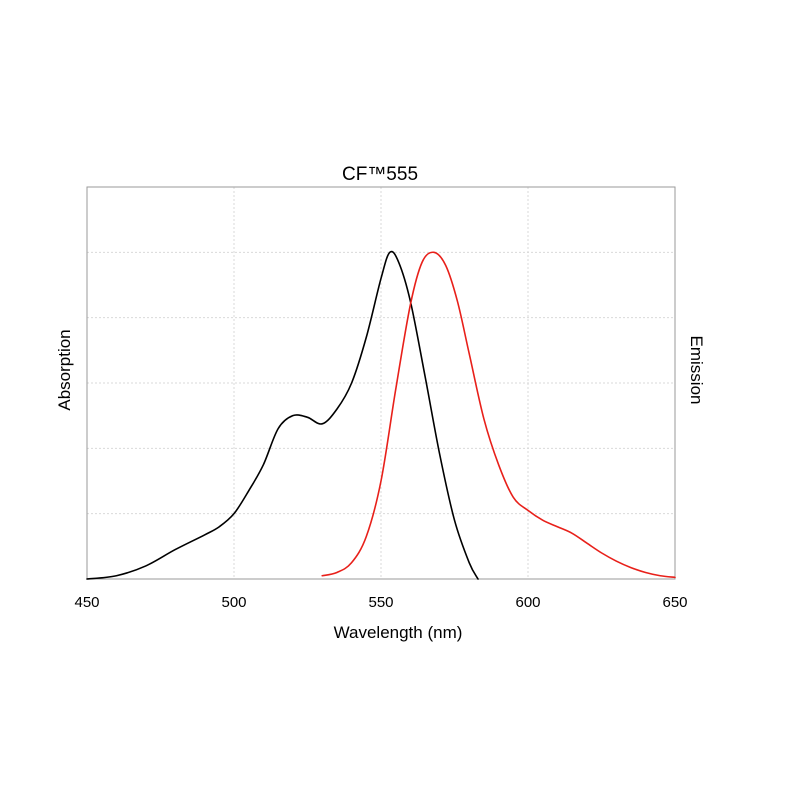  I want to click on y-axis-label-left: Absorption, so click(64, 369).